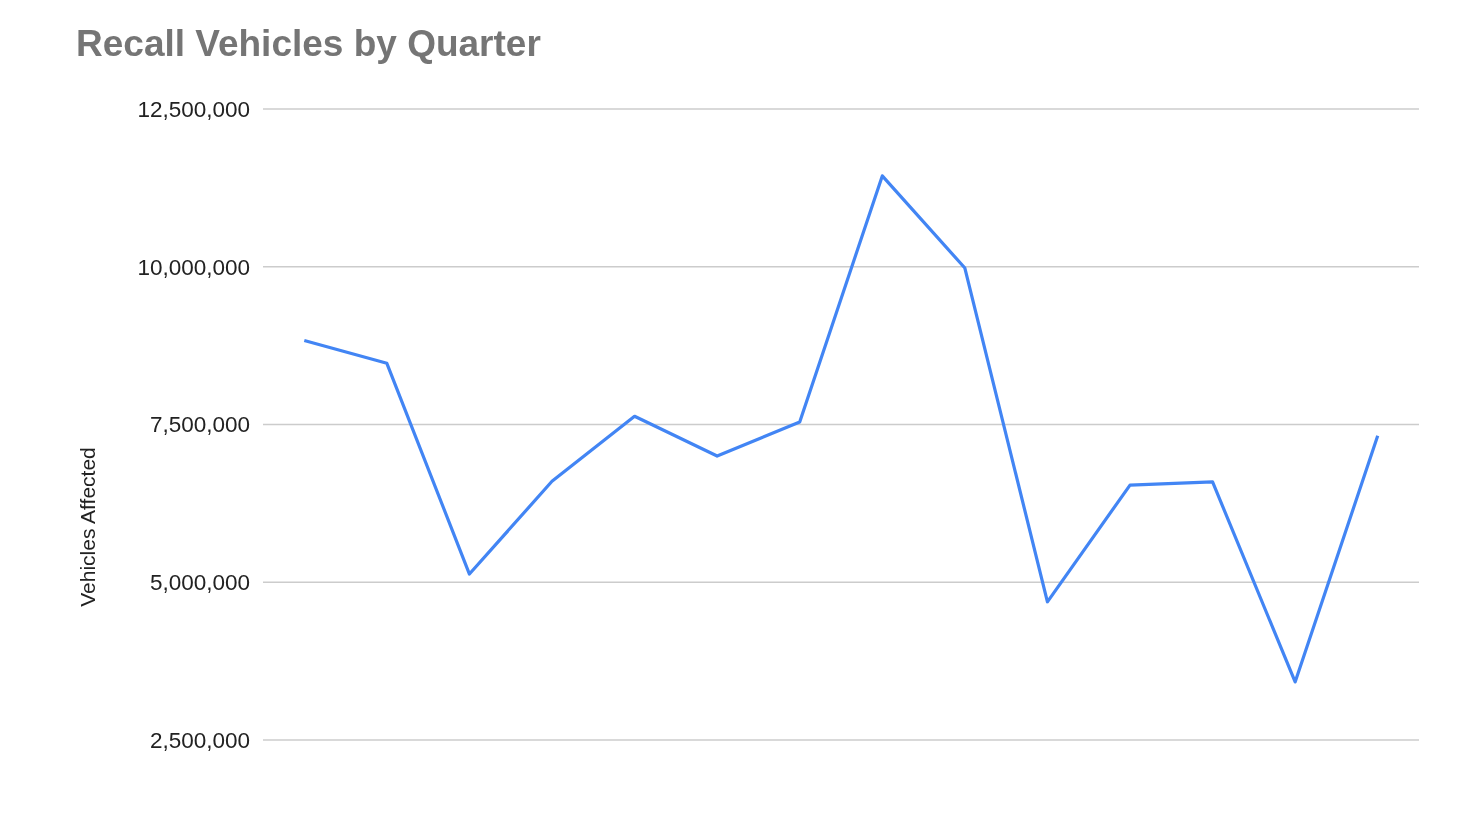  I want to click on y-tick-label: 5,000,000, so click(199, 583).